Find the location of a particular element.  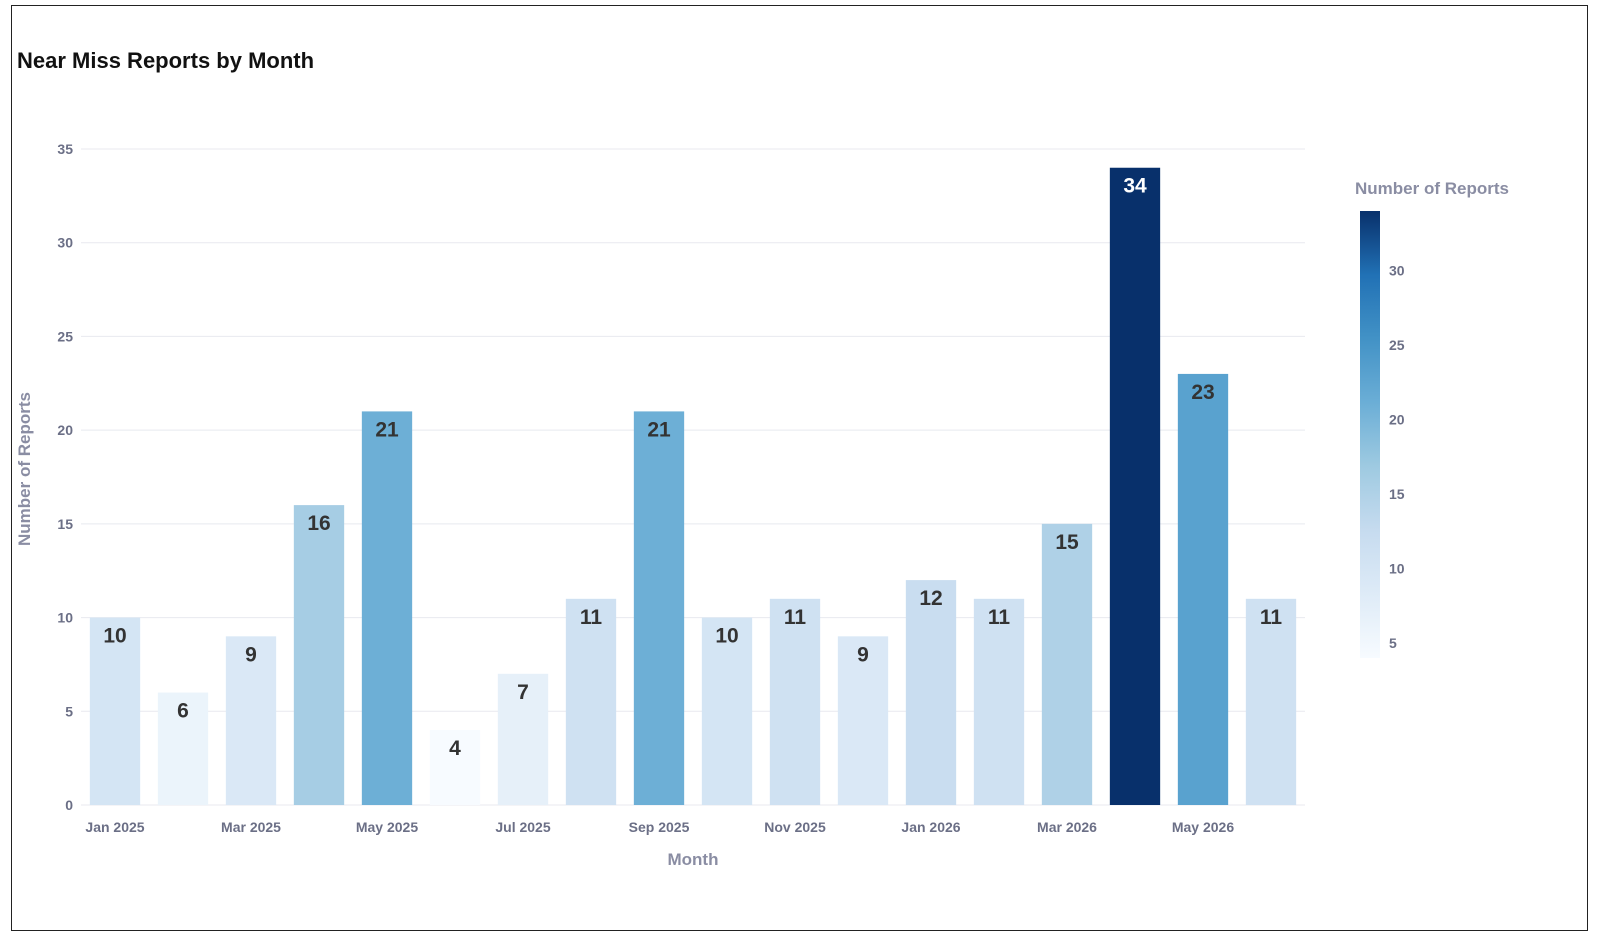

colorbar-tick-label: 10 is located at coordinates (1397, 569).